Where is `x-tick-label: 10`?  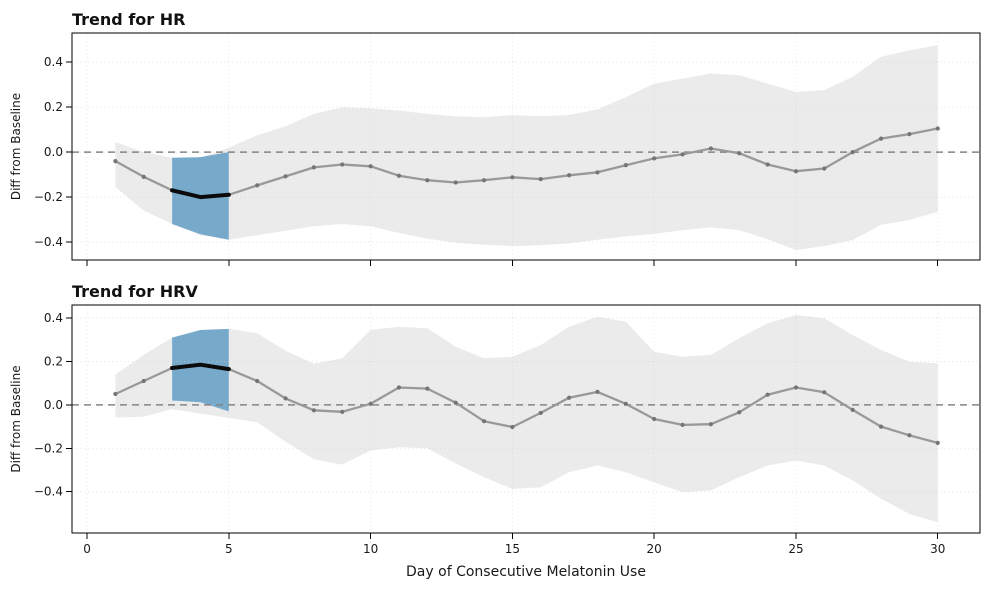
x-tick-label: 10 is located at coordinates (370, 549).